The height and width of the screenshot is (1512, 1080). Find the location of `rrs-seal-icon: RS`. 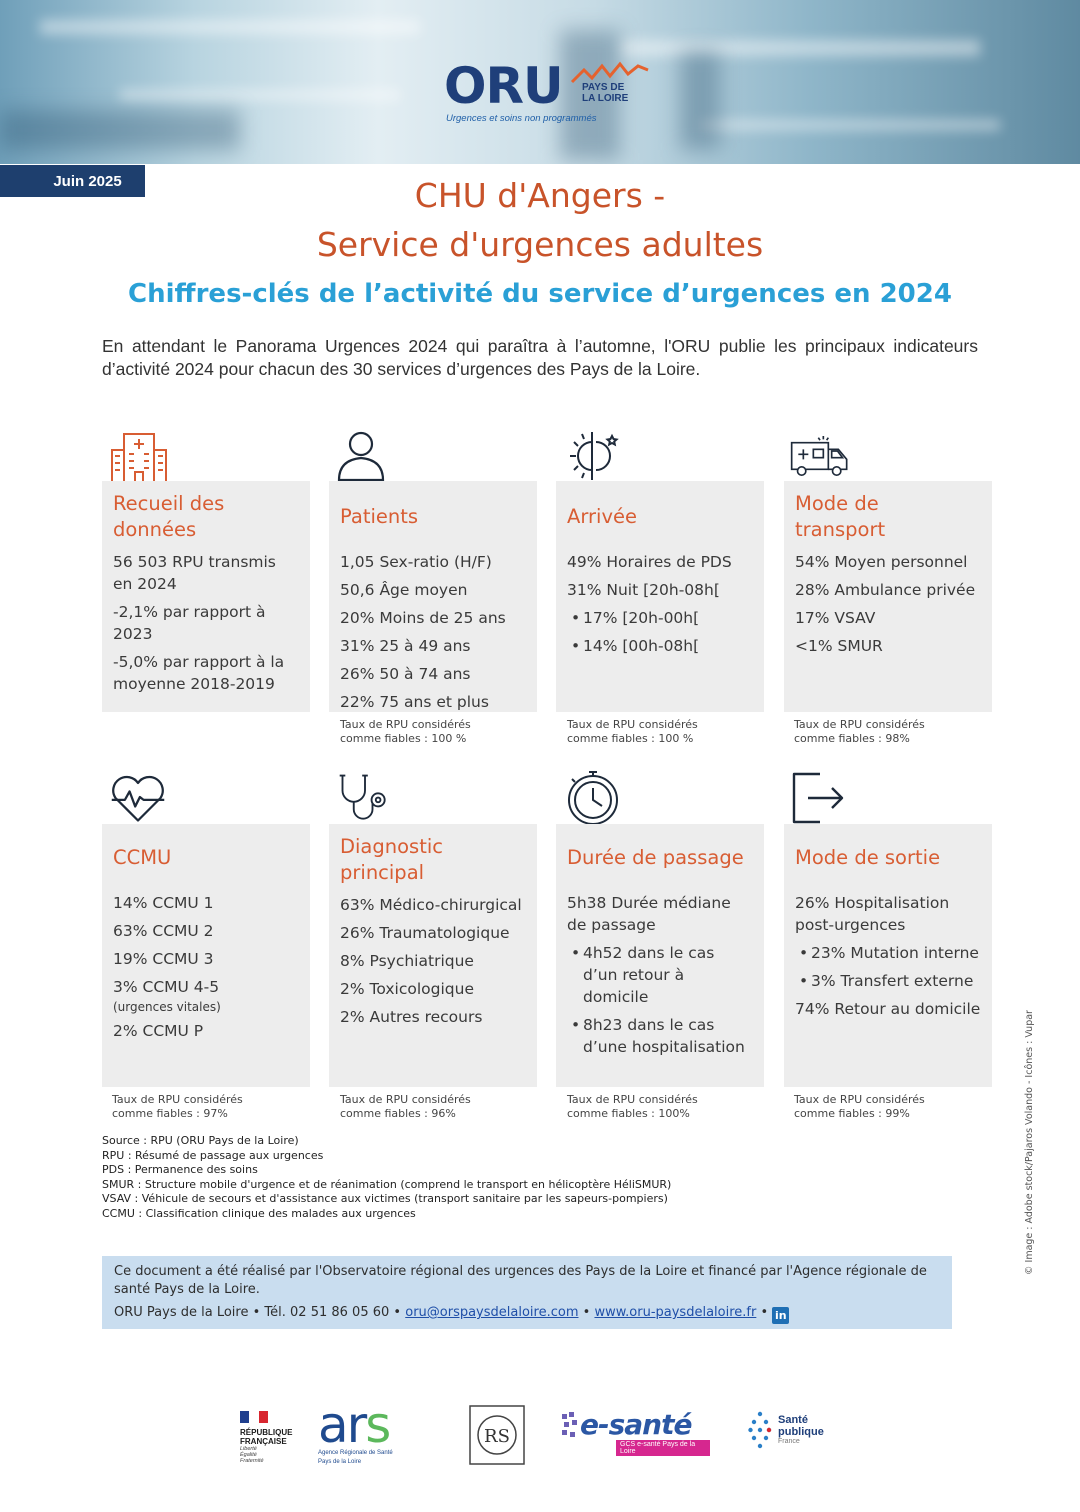

rrs-seal-icon: RS is located at coordinates (497, 1435).